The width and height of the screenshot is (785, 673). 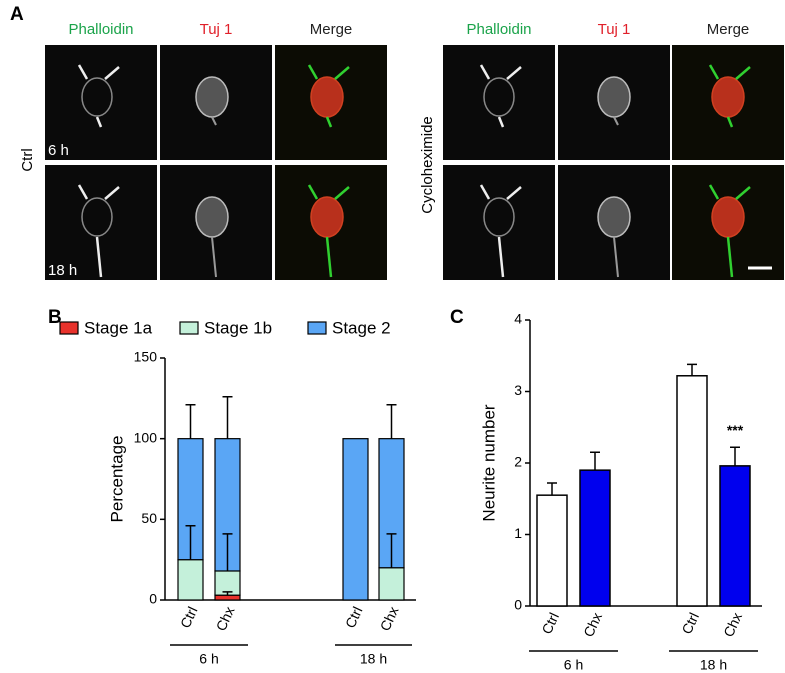 What do you see at coordinates (118, 327) in the screenshot?
I see `legend-label: Stage 1a` at bounding box center [118, 327].